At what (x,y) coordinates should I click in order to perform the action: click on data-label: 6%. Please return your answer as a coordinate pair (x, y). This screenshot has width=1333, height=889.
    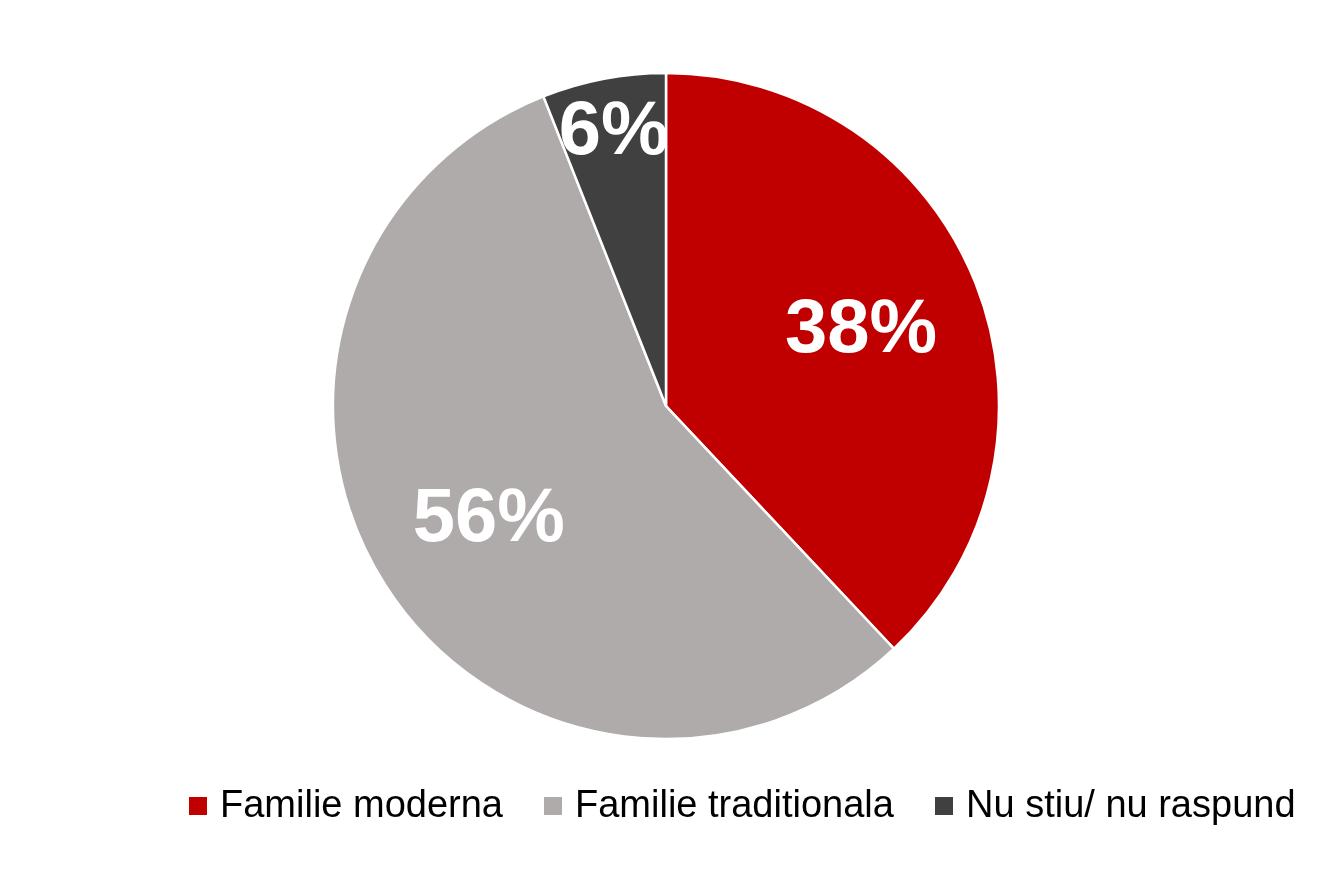
    Looking at the image, I should click on (613, 128).